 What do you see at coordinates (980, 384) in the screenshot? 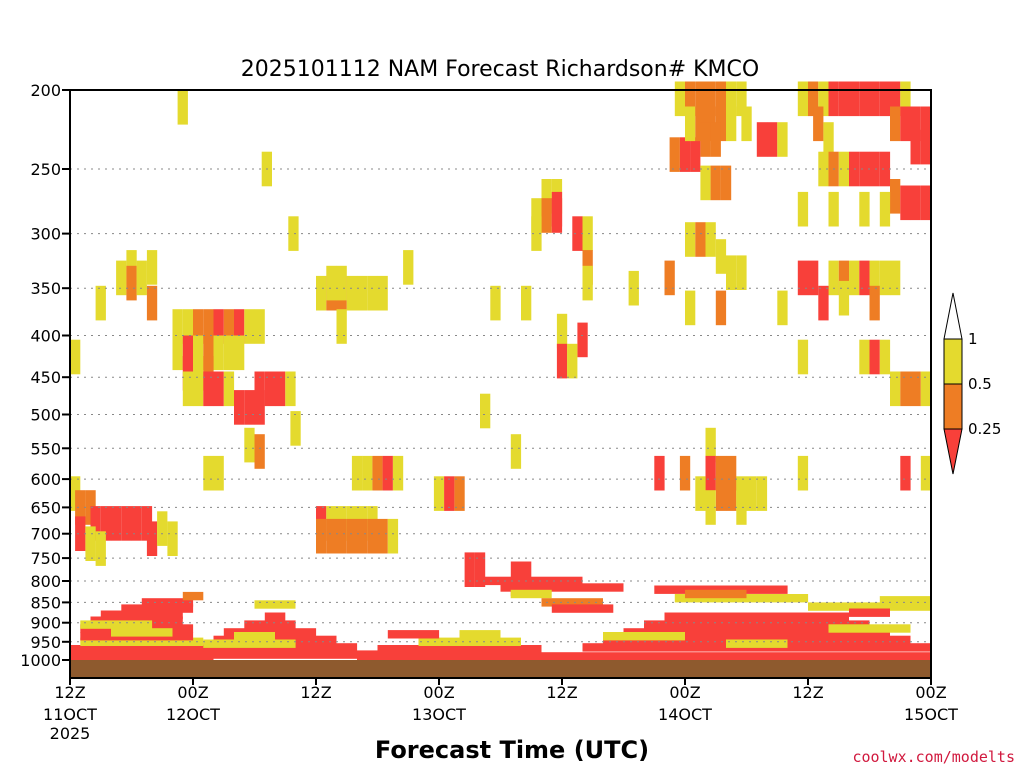
I see `legend-level-label: 0.5` at bounding box center [980, 384].